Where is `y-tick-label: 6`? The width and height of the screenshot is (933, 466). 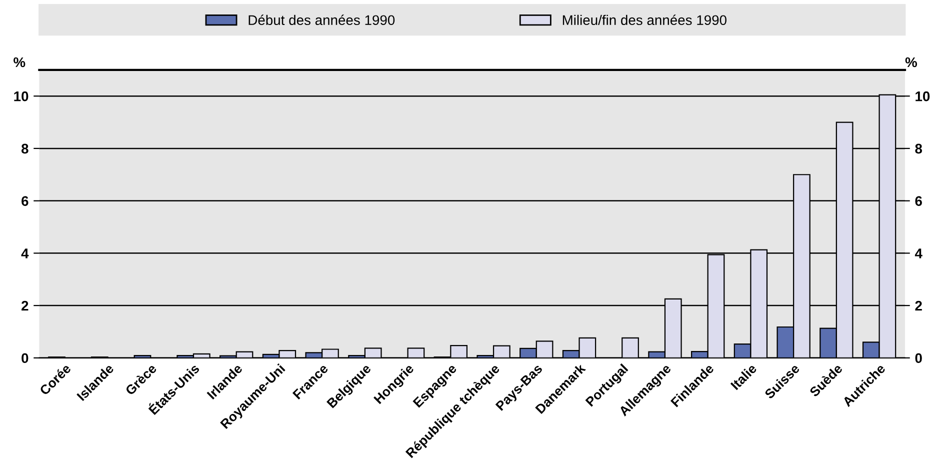 y-tick-label: 6 is located at coordinates (25, 201).